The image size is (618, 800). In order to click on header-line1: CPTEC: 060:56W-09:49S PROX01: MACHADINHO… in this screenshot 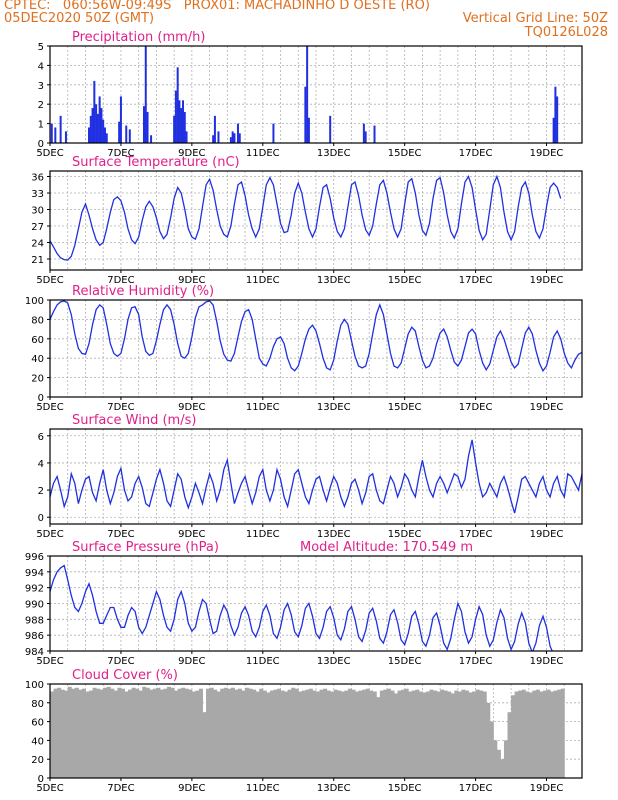, I will do `click(217, 6)`.